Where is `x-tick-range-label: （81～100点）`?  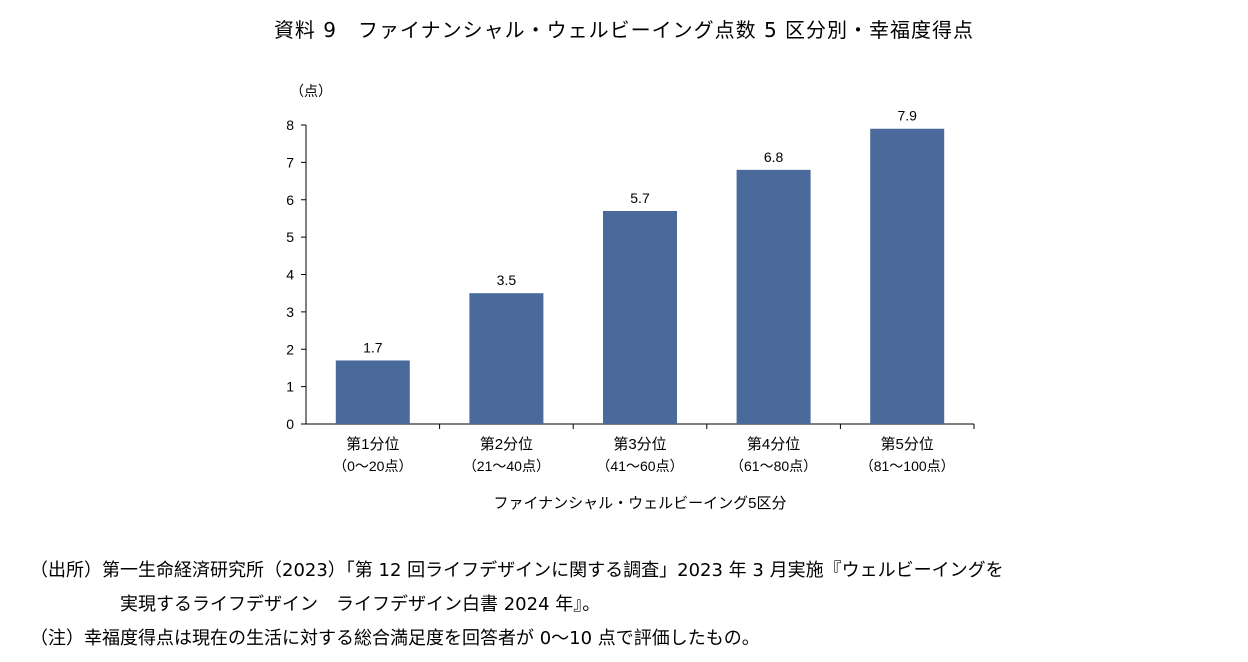
x-tick-range-label: （81～100点） is located at coordinates (907, 466).